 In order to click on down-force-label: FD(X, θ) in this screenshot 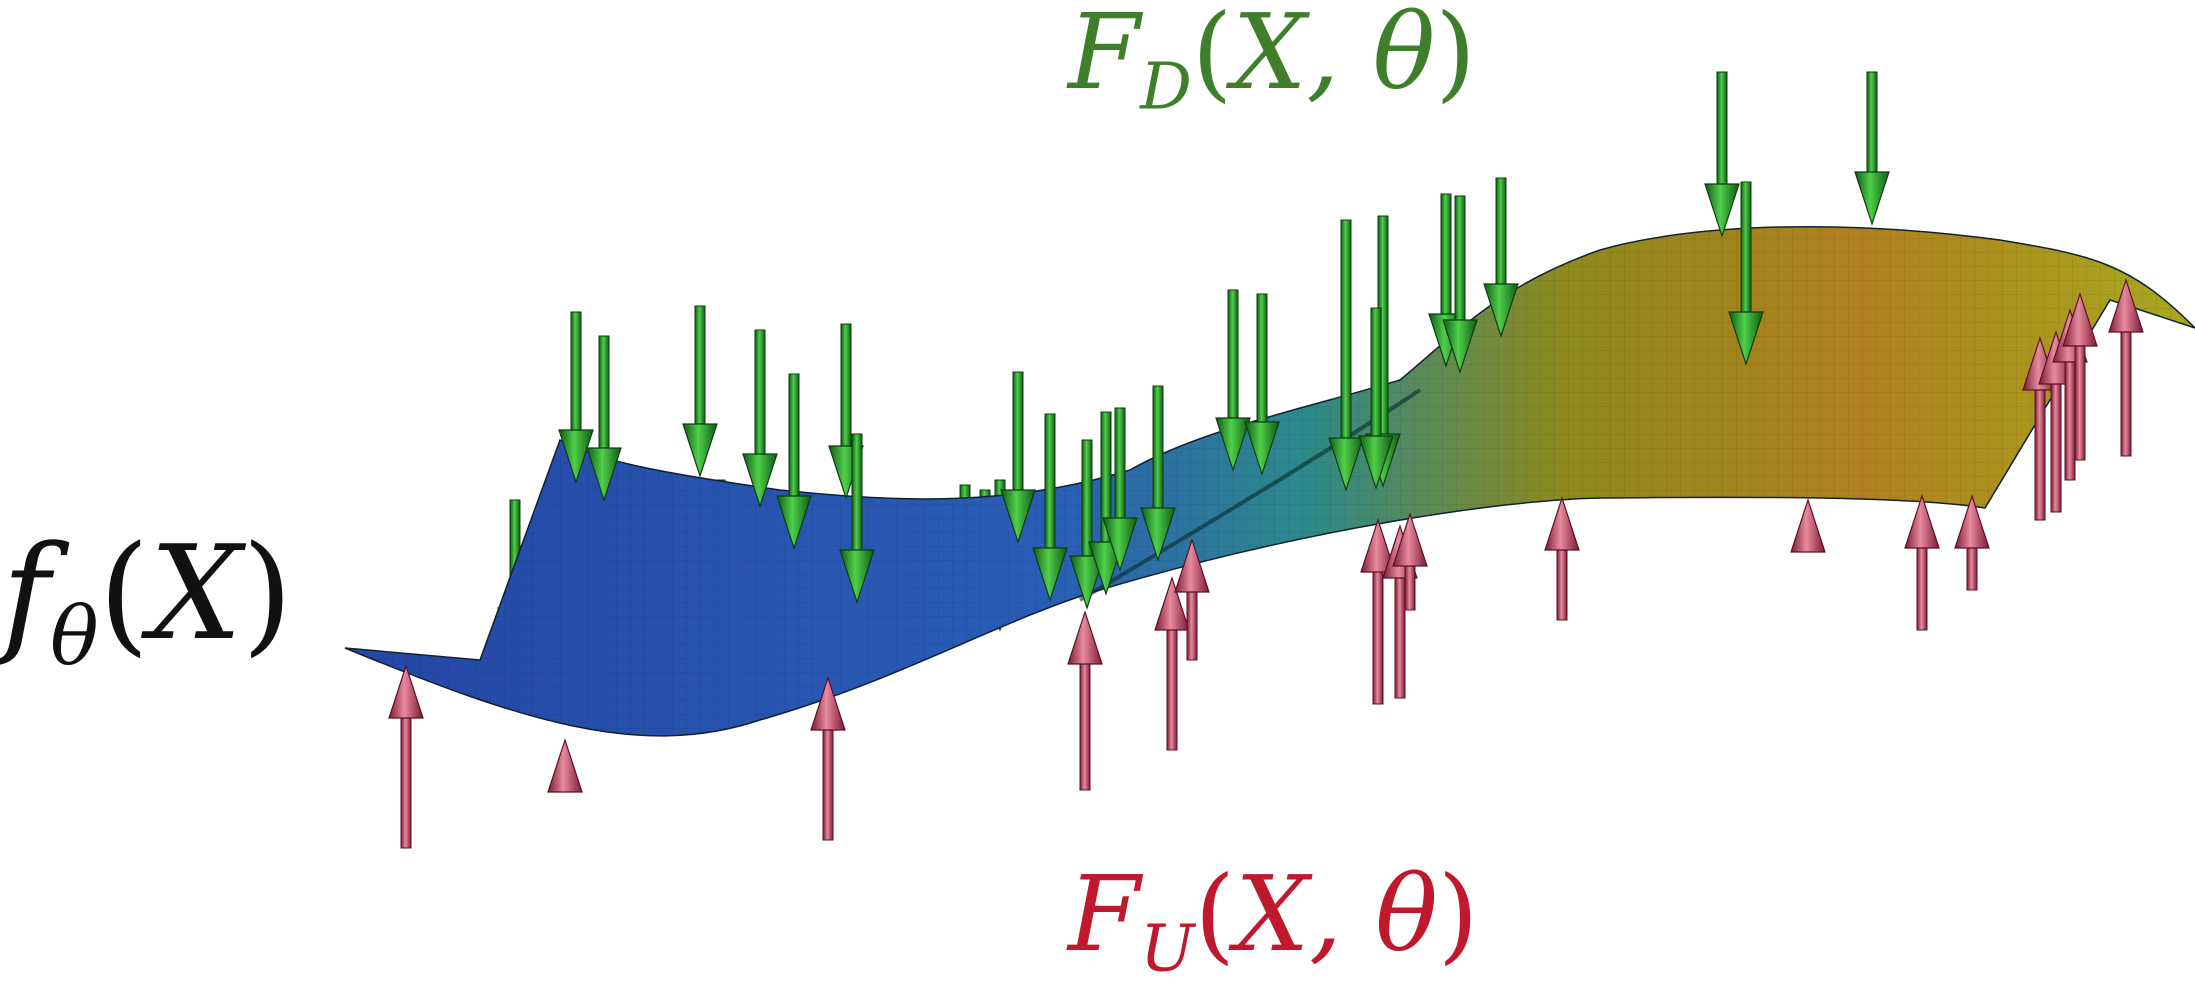, I will do `click(1272, 62)`.